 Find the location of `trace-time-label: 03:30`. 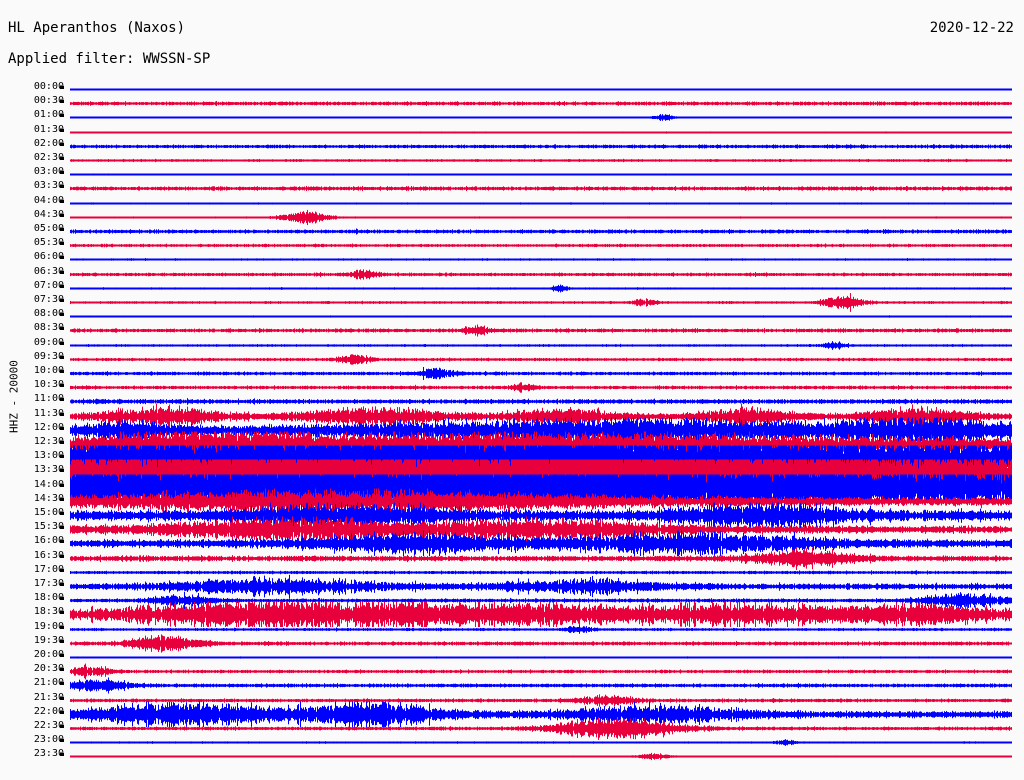

trace-time-label: 03:30 is located at coordinates (48, 186).